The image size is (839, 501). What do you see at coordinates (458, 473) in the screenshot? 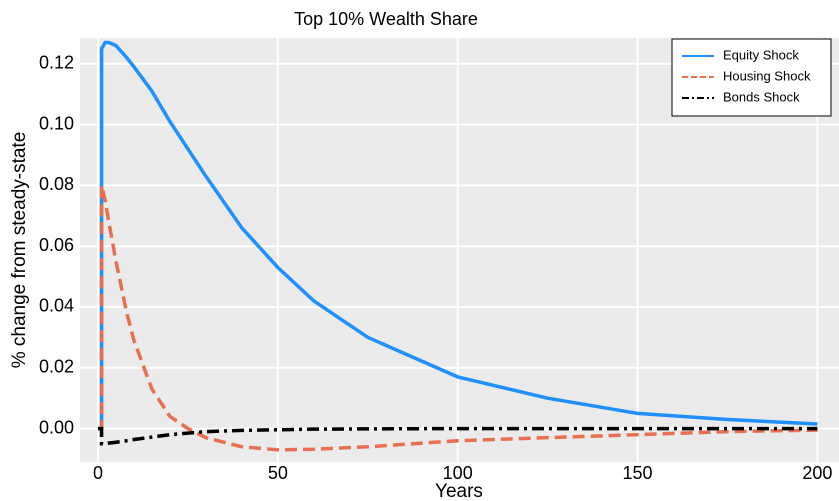
I see `x-tick-label: 100` at bounding box center [458, 473].